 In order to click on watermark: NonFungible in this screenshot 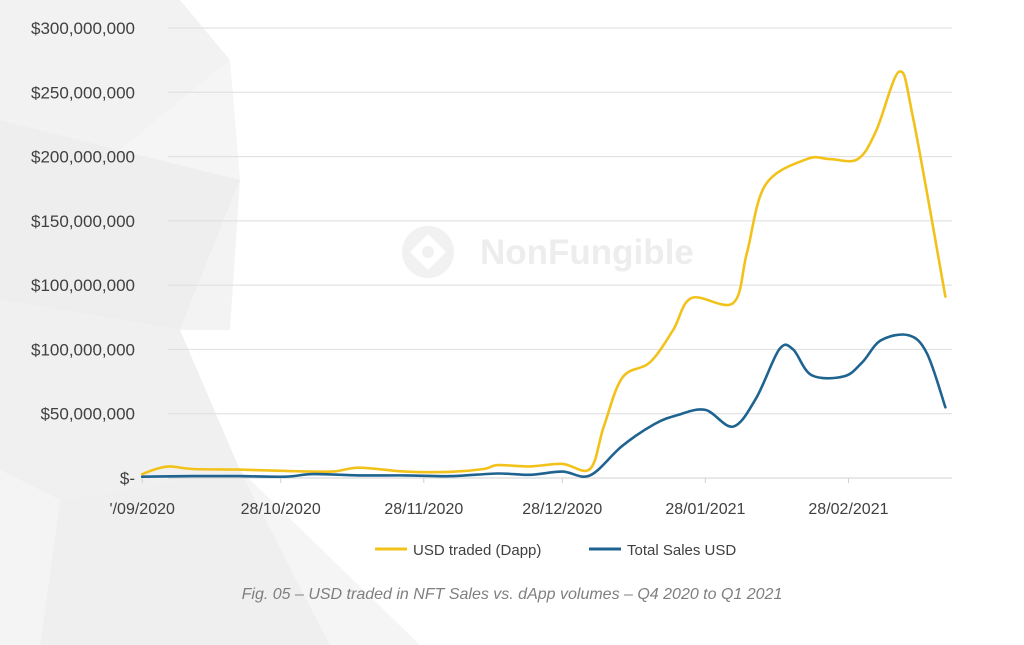, I will do `click(548, 252)`.